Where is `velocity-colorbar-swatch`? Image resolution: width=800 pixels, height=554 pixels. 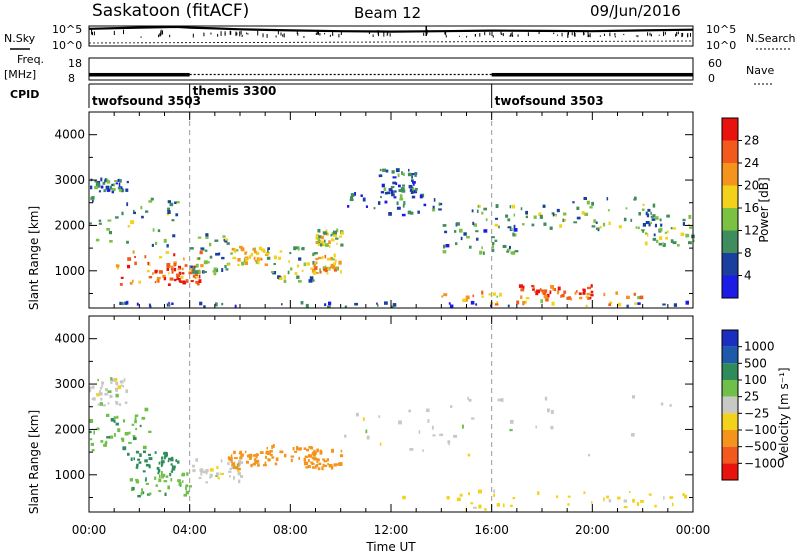 velocity-colorbar-swatch is located at coordinates (730, 421).